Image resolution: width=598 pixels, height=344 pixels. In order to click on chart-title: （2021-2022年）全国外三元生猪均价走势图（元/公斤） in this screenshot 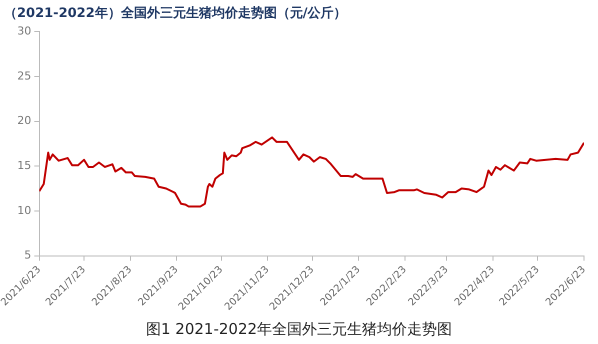, I will do `click(175, 13)`.